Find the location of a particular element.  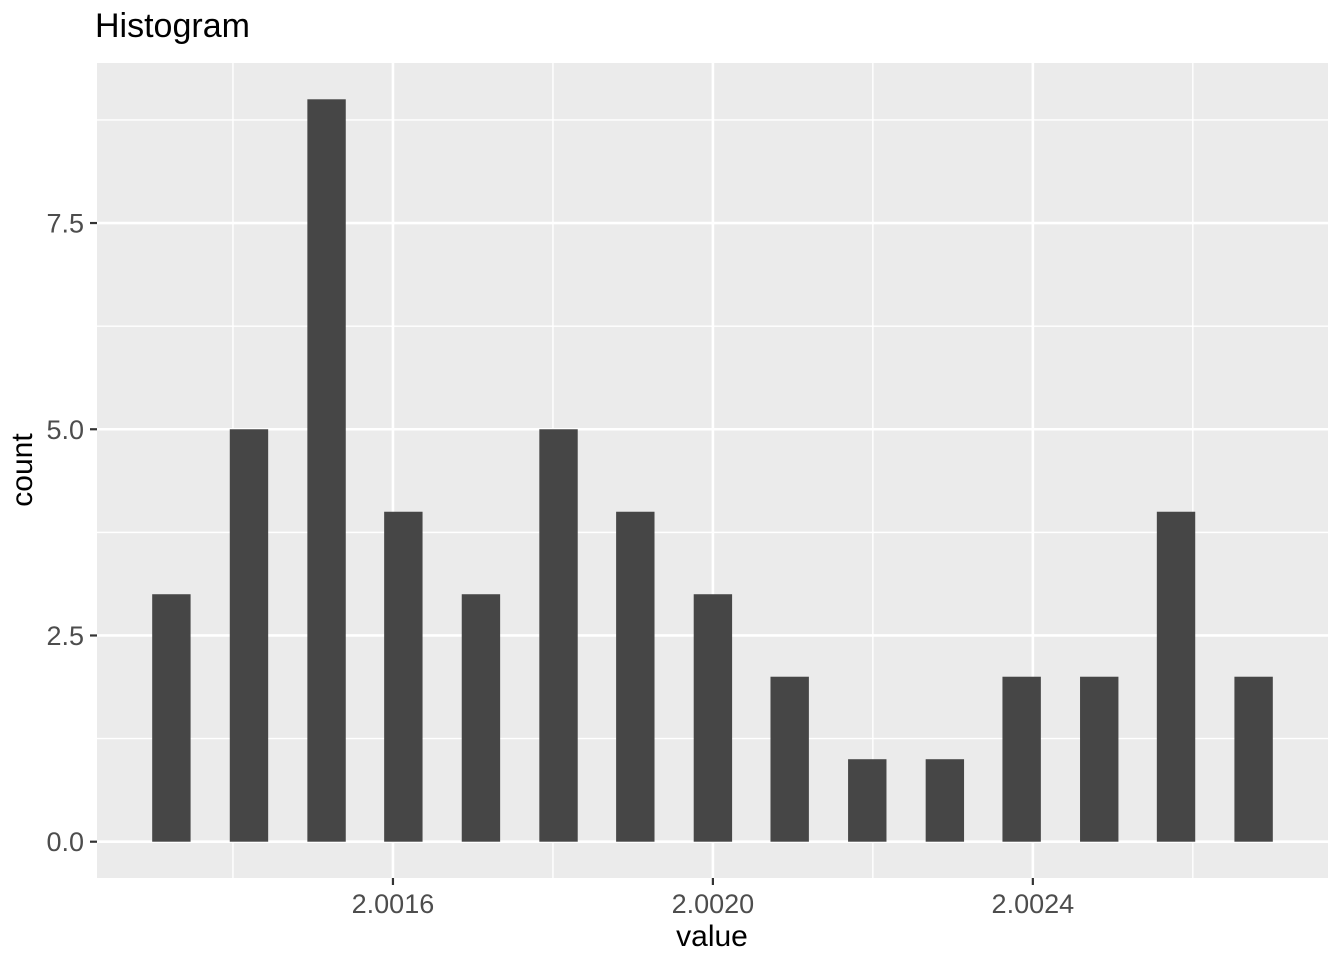

y-tick-label: 7.5 is located at coordinates (65, 224).